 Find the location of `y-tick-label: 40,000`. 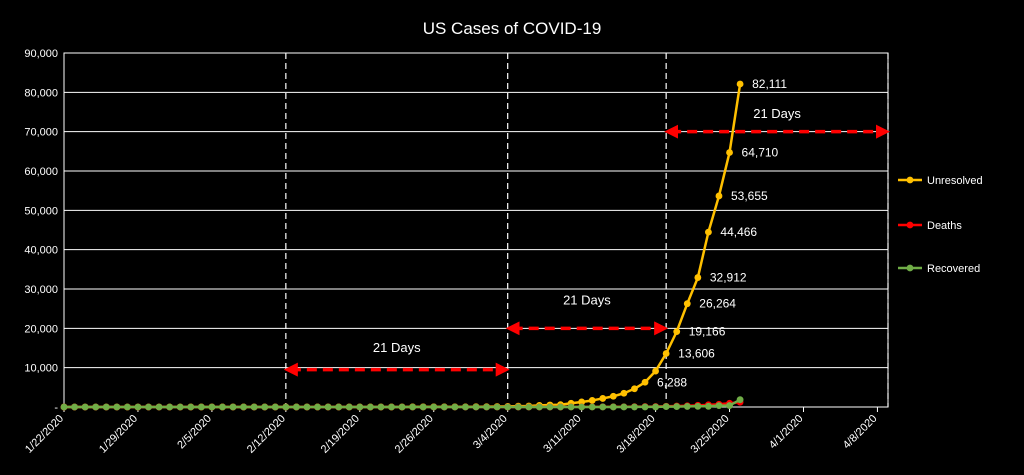

y-tick-label: 40,000 is located at coordinates (41, 251).